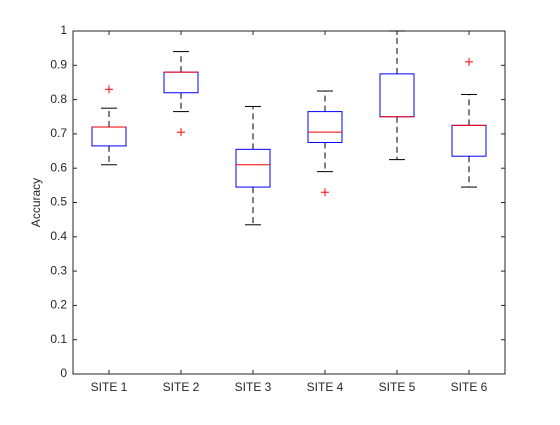 This screenshot has height=425, width=560. Describe the element at coordinates (325, 387) in the screenshot. I see `x-tick-label: SITE 4` at that location.